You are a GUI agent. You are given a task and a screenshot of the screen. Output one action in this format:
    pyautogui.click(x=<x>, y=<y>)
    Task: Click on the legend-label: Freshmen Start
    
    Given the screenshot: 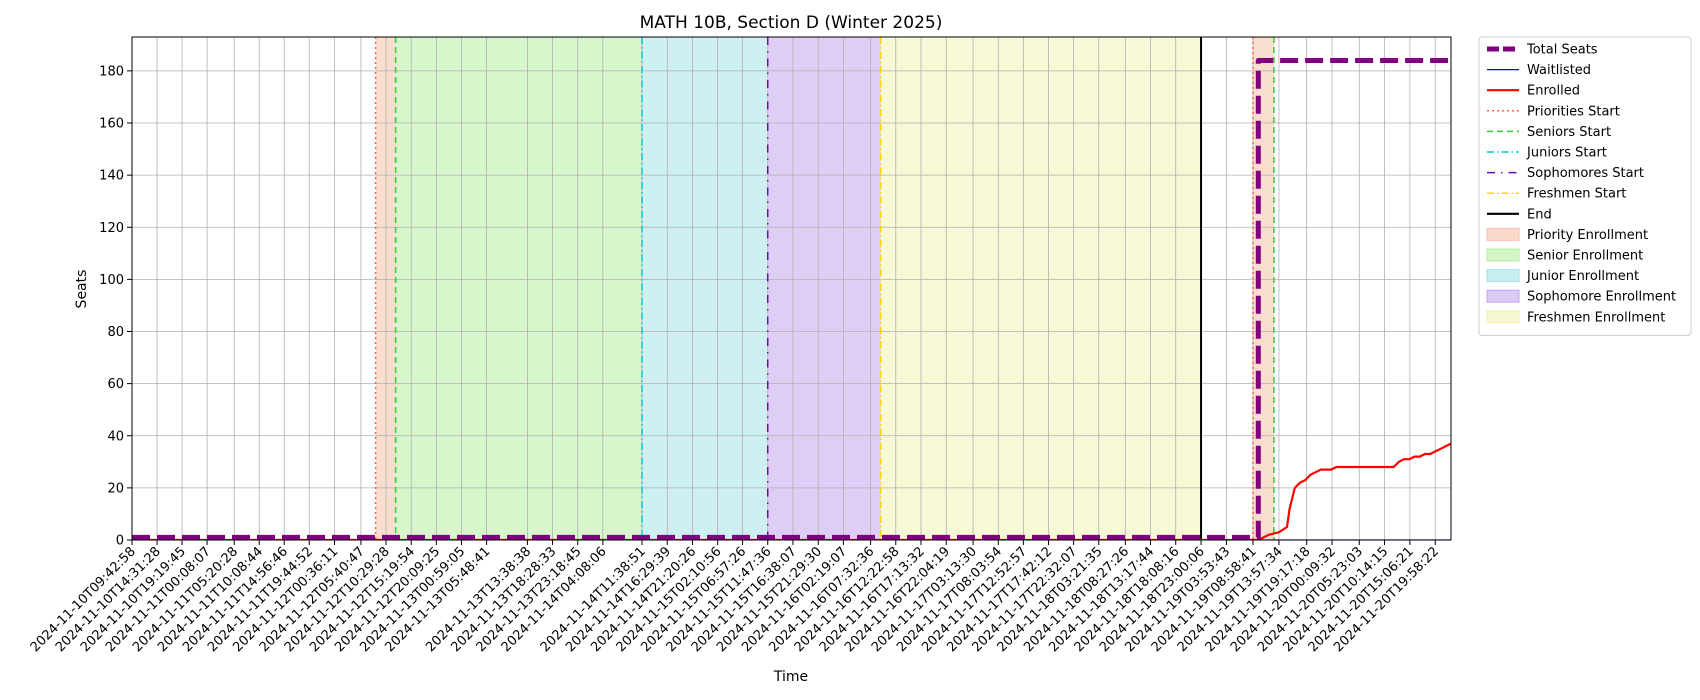 What is the action you would take?
    pyautogui.click(x=1576, y=194)
    